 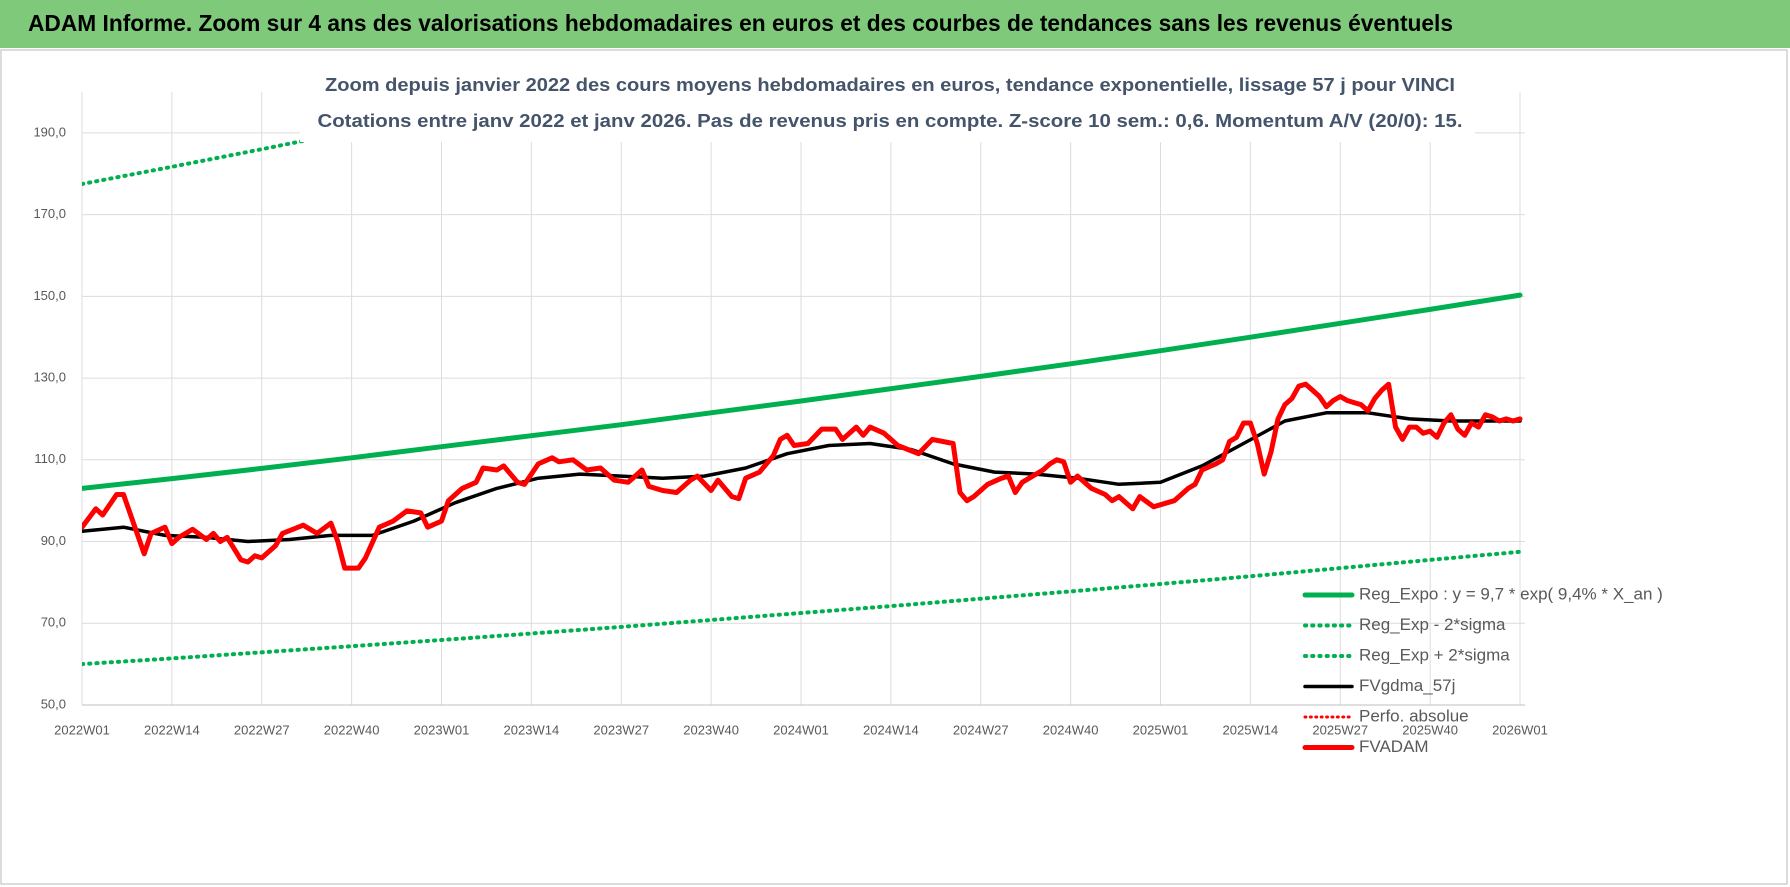 I want to click on legend-label: FVgdma_57j, so click(x=1407, y=685).